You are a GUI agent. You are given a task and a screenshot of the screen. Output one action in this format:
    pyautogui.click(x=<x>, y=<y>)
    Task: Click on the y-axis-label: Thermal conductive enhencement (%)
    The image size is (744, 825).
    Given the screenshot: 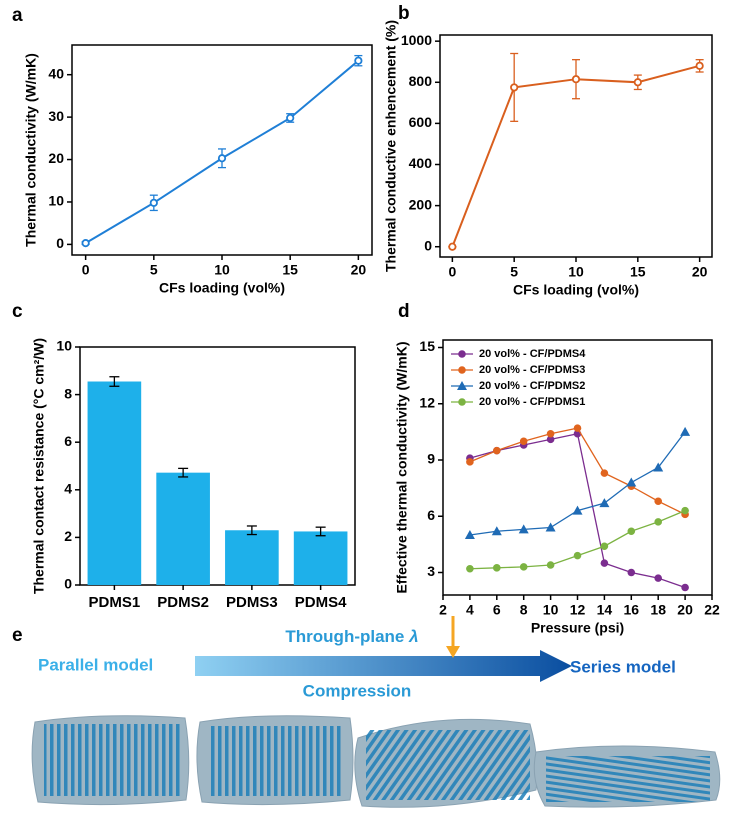 What is the action you would take?
    pyautogui.click(x=391, y=146)
    